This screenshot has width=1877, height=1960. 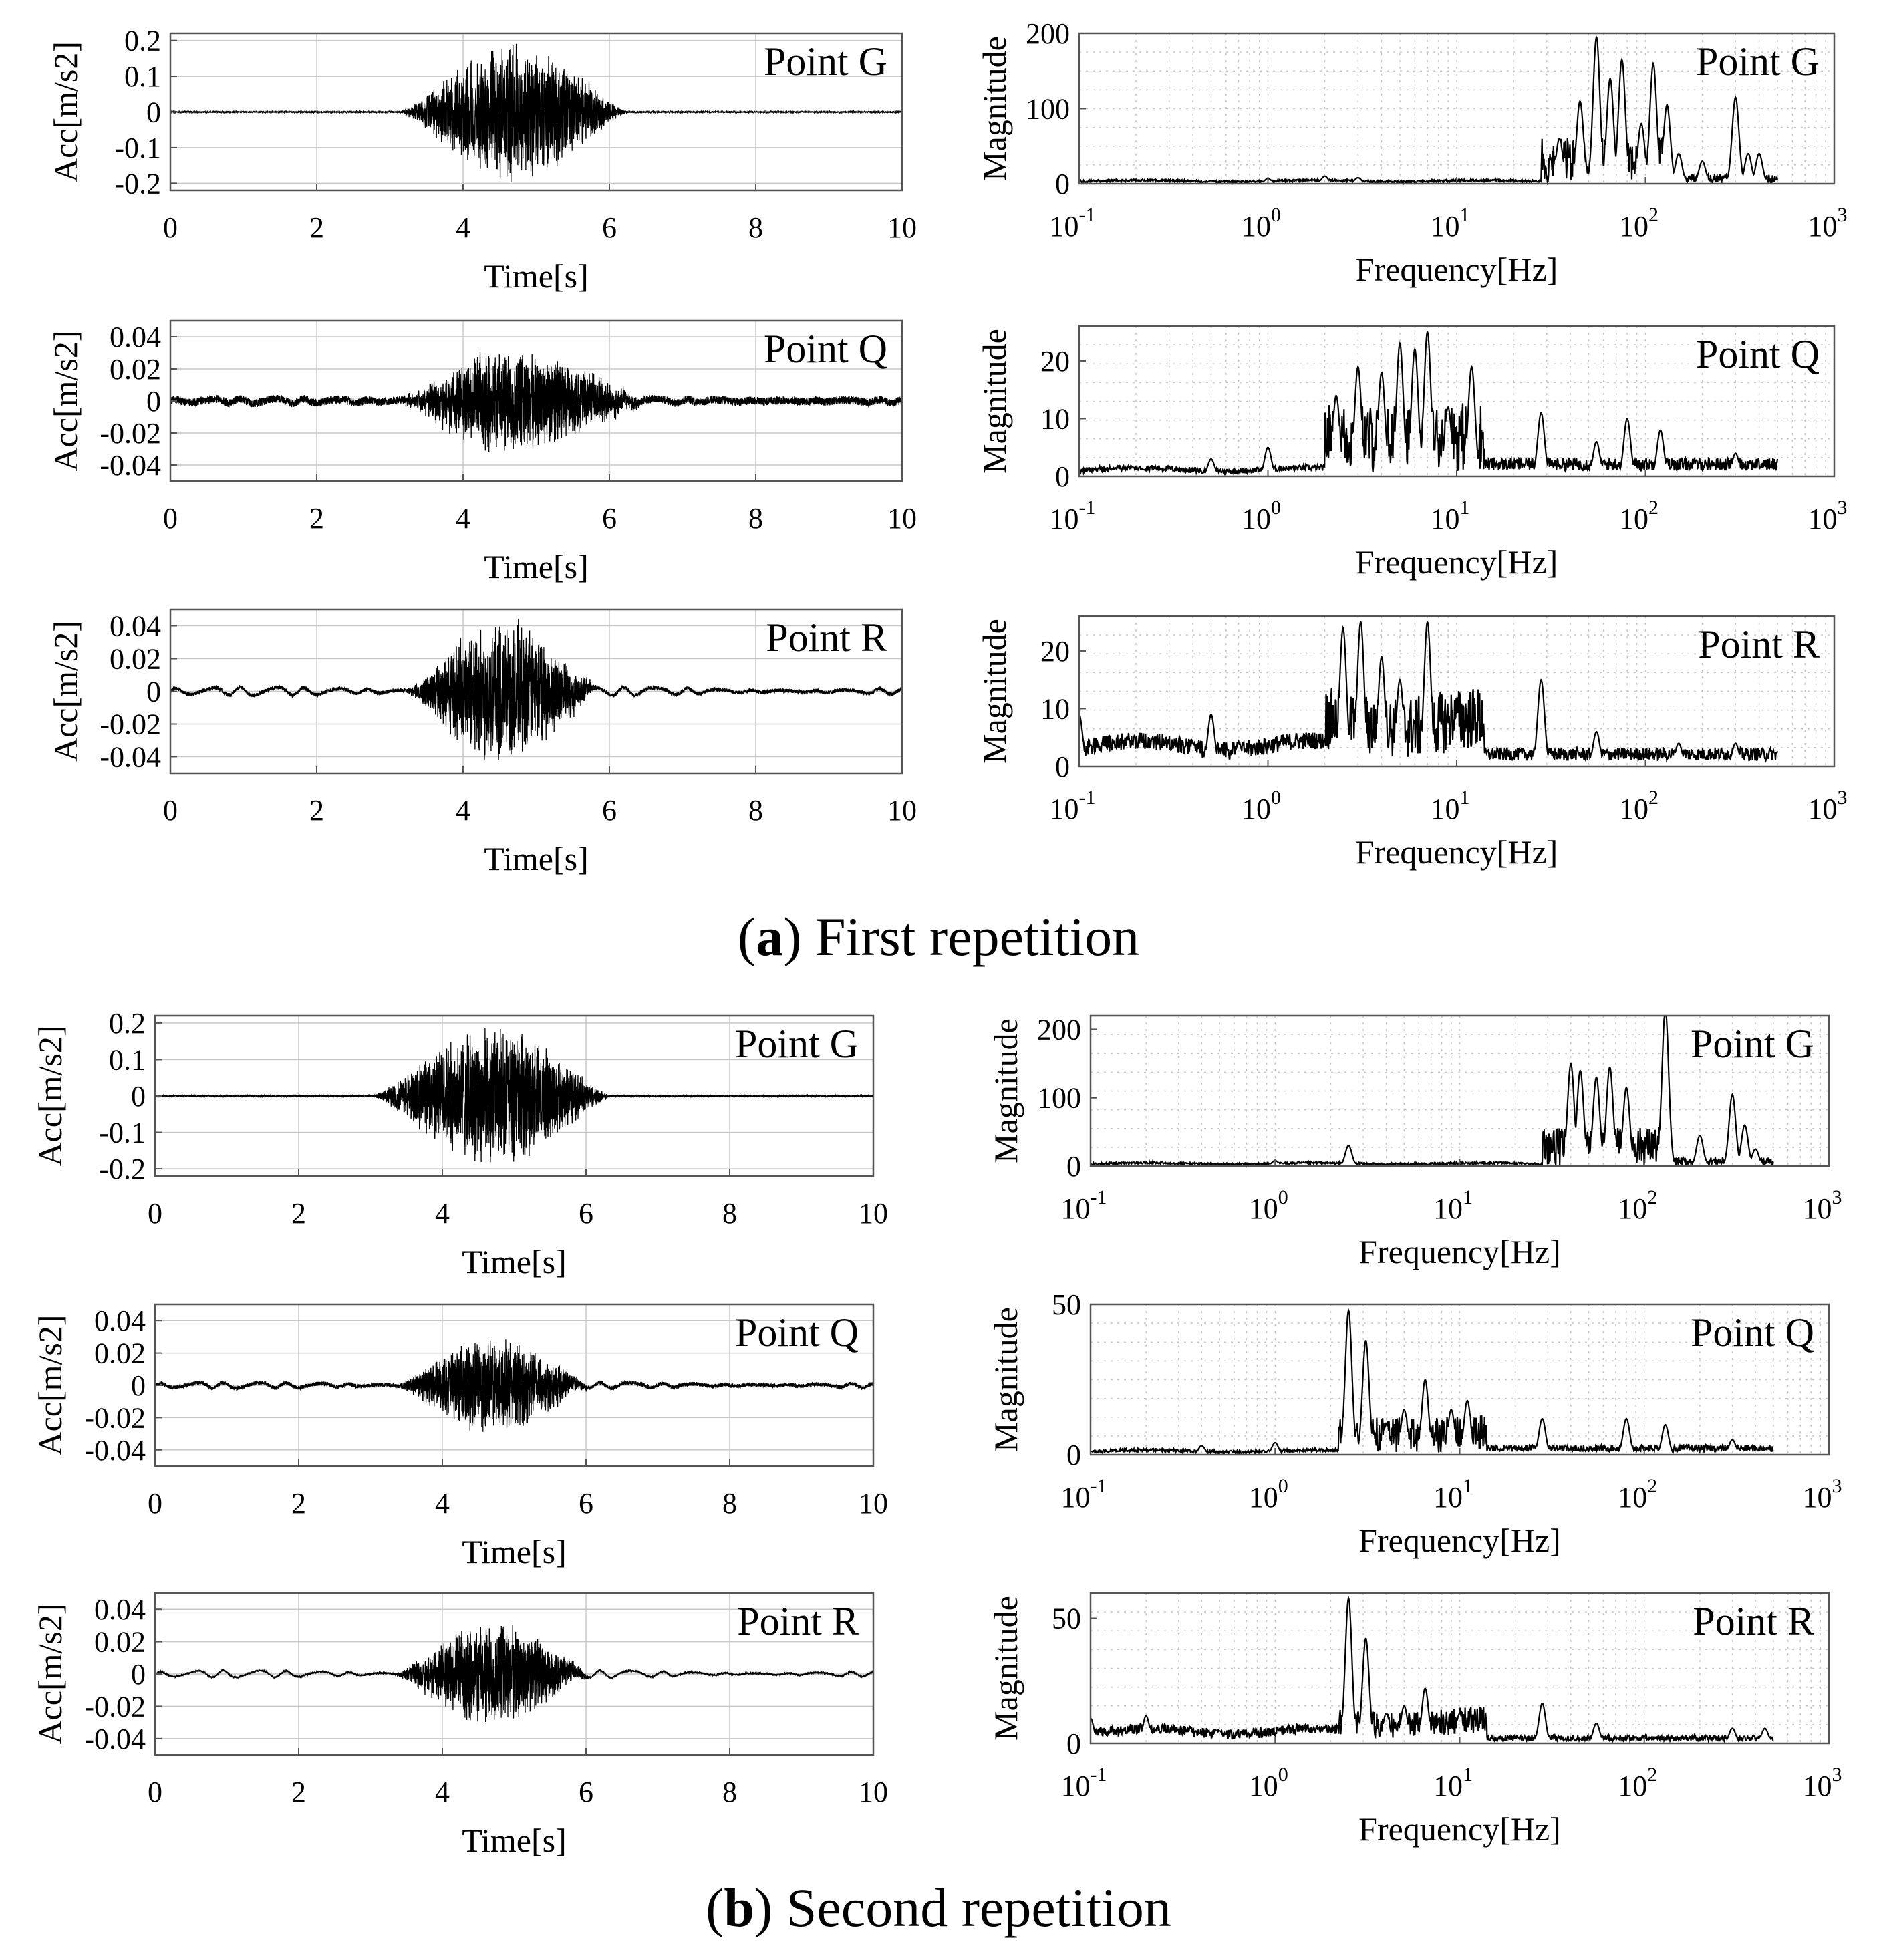 I want to click on y-tick-label: 10, so click(x=1055, y=418).